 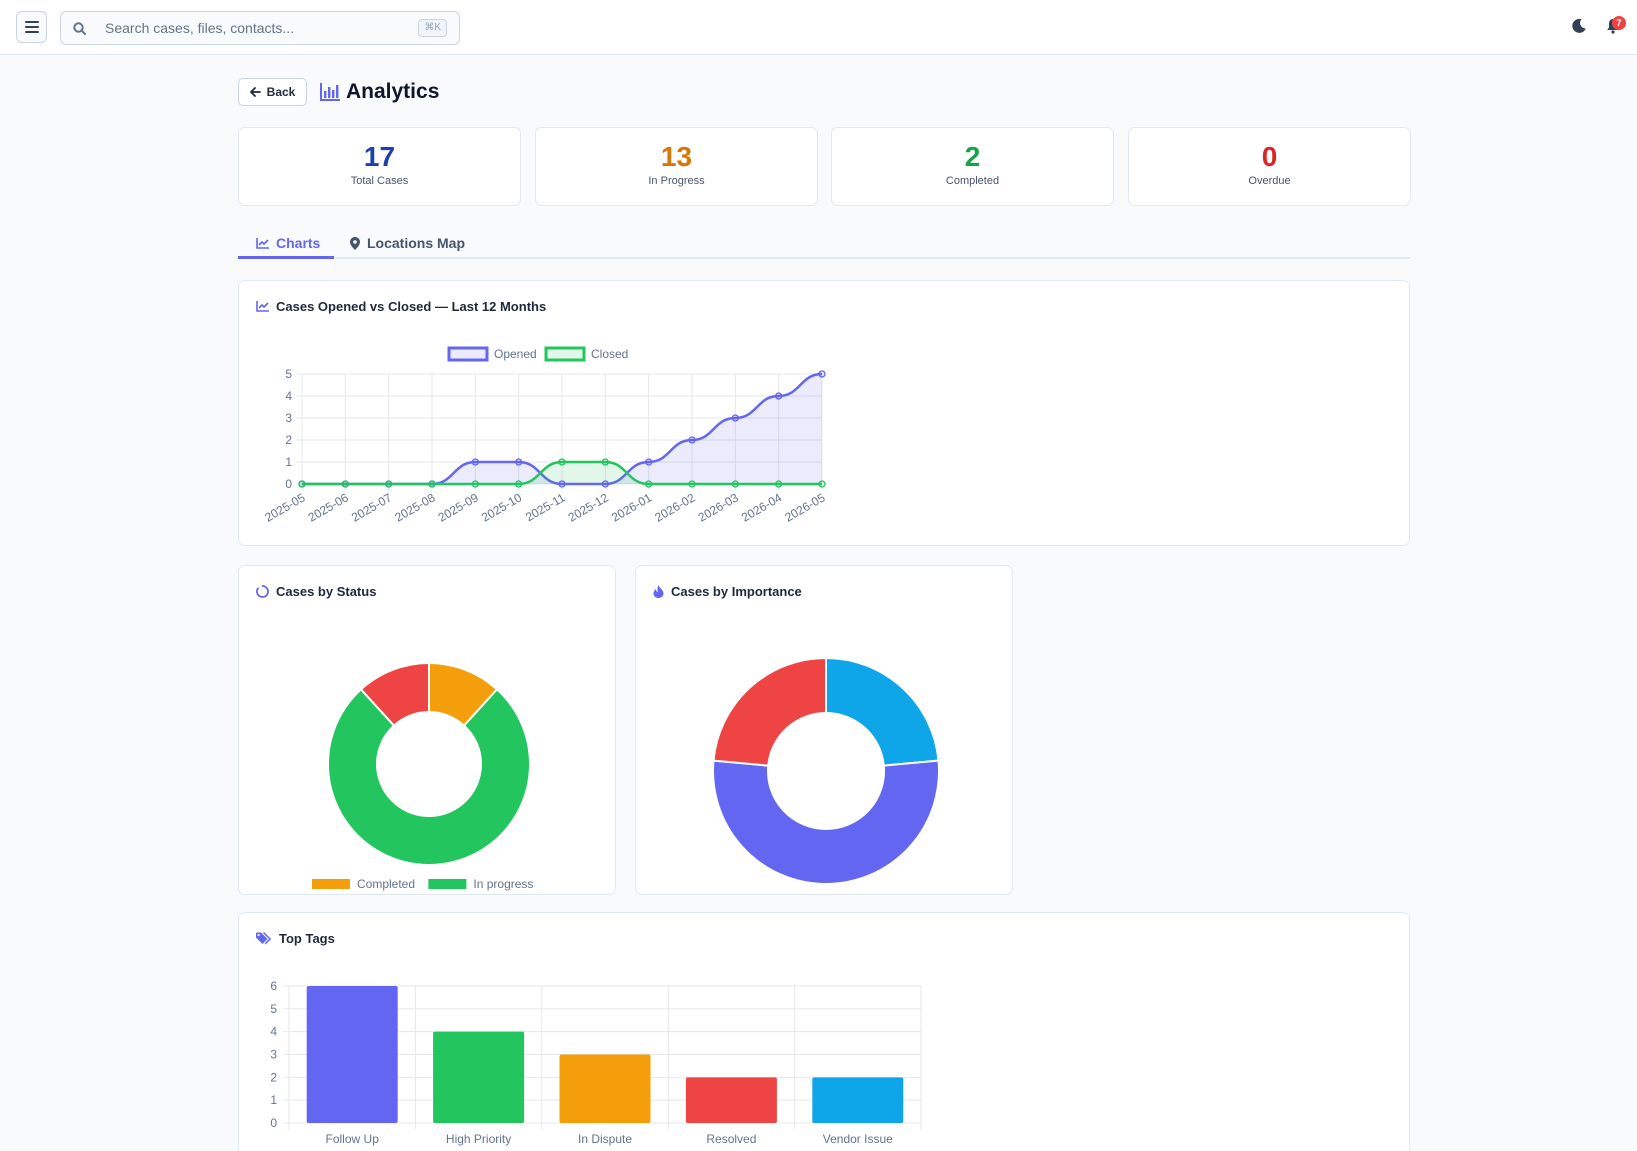 I want to click on x-tick-label: 2025-08, so click(x=414, y=507).